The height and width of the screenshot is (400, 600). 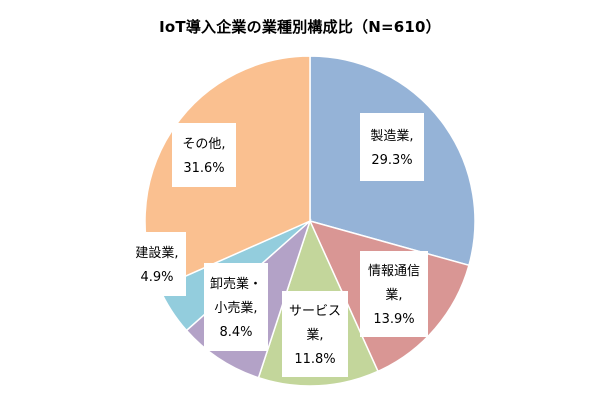 I want to click on data-label-line: 29.3%, so click(x=391, y=160).